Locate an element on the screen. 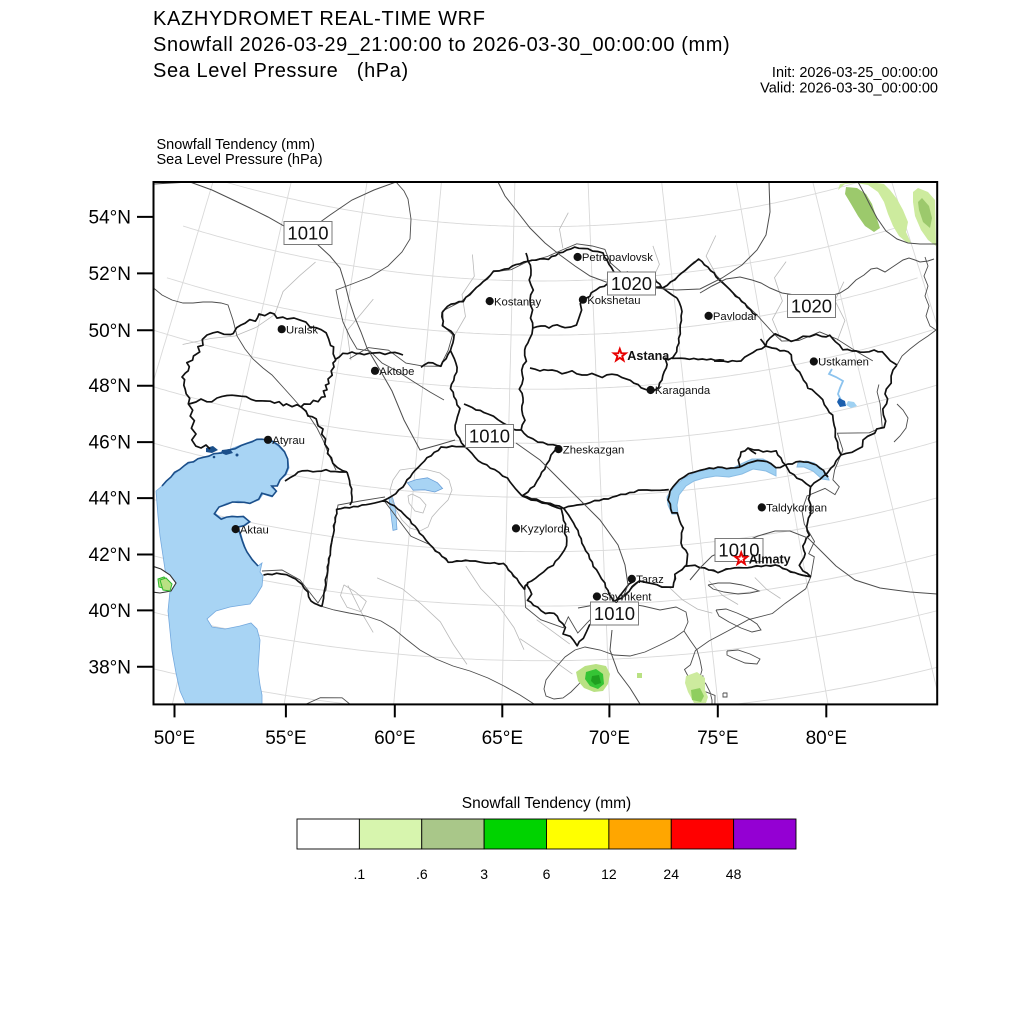 This screenshot has height=1024, width=1024. svg-text: 3 is located at coordinates (484, 874).